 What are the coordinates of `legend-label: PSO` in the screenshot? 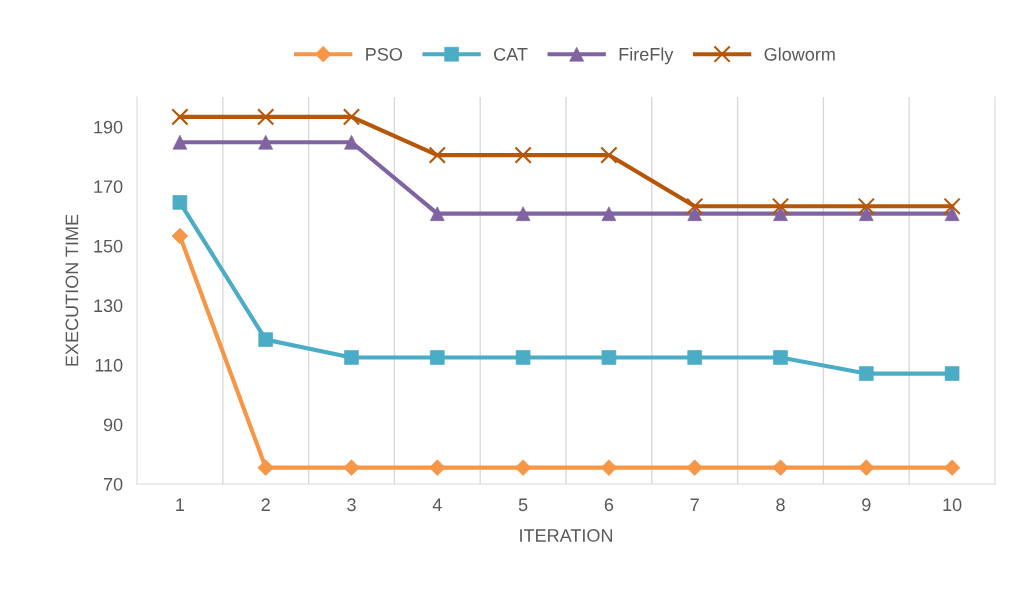 It's located at (384, 54).